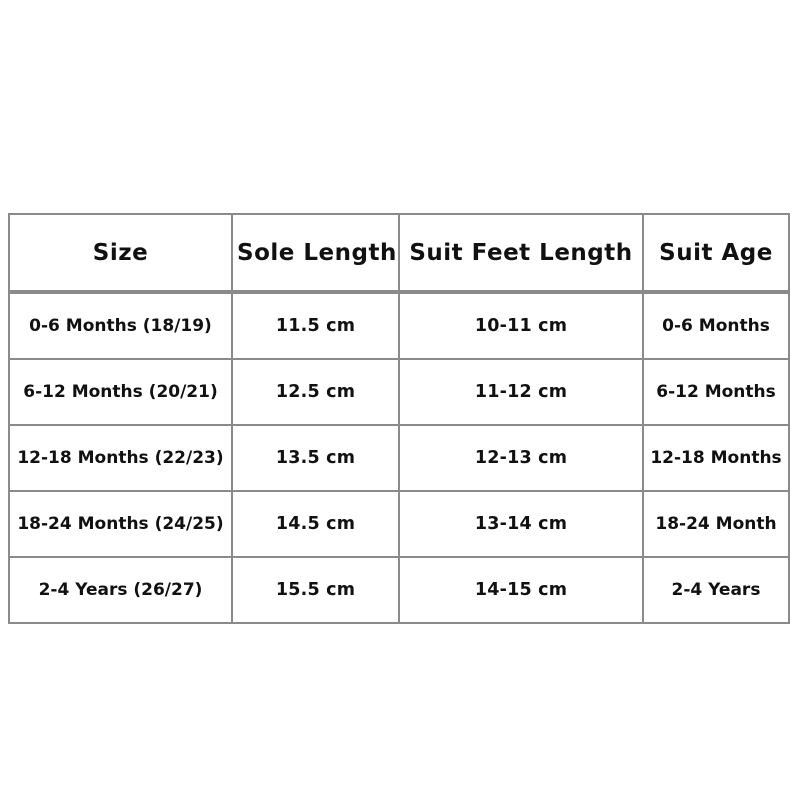 This screenshot has width=800, height=800. I want to click on column-header-suit-age: Suit Age, so click(717, 252).